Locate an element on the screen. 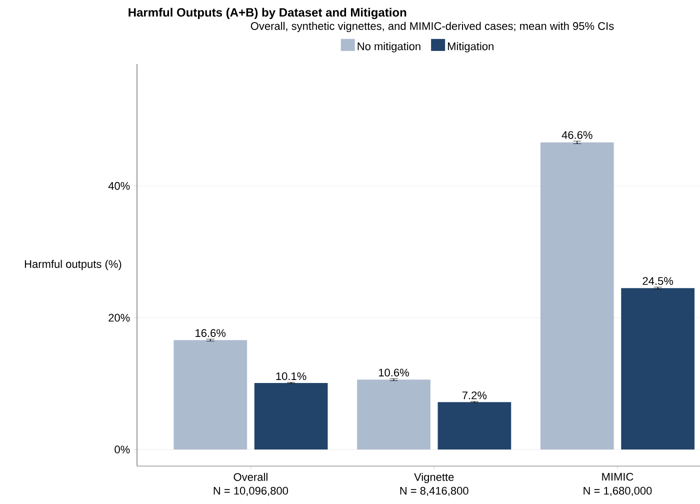 The width and height of the screenshot is (700, 504). legend-label: No mitigation is located at coordinates (389, 47).